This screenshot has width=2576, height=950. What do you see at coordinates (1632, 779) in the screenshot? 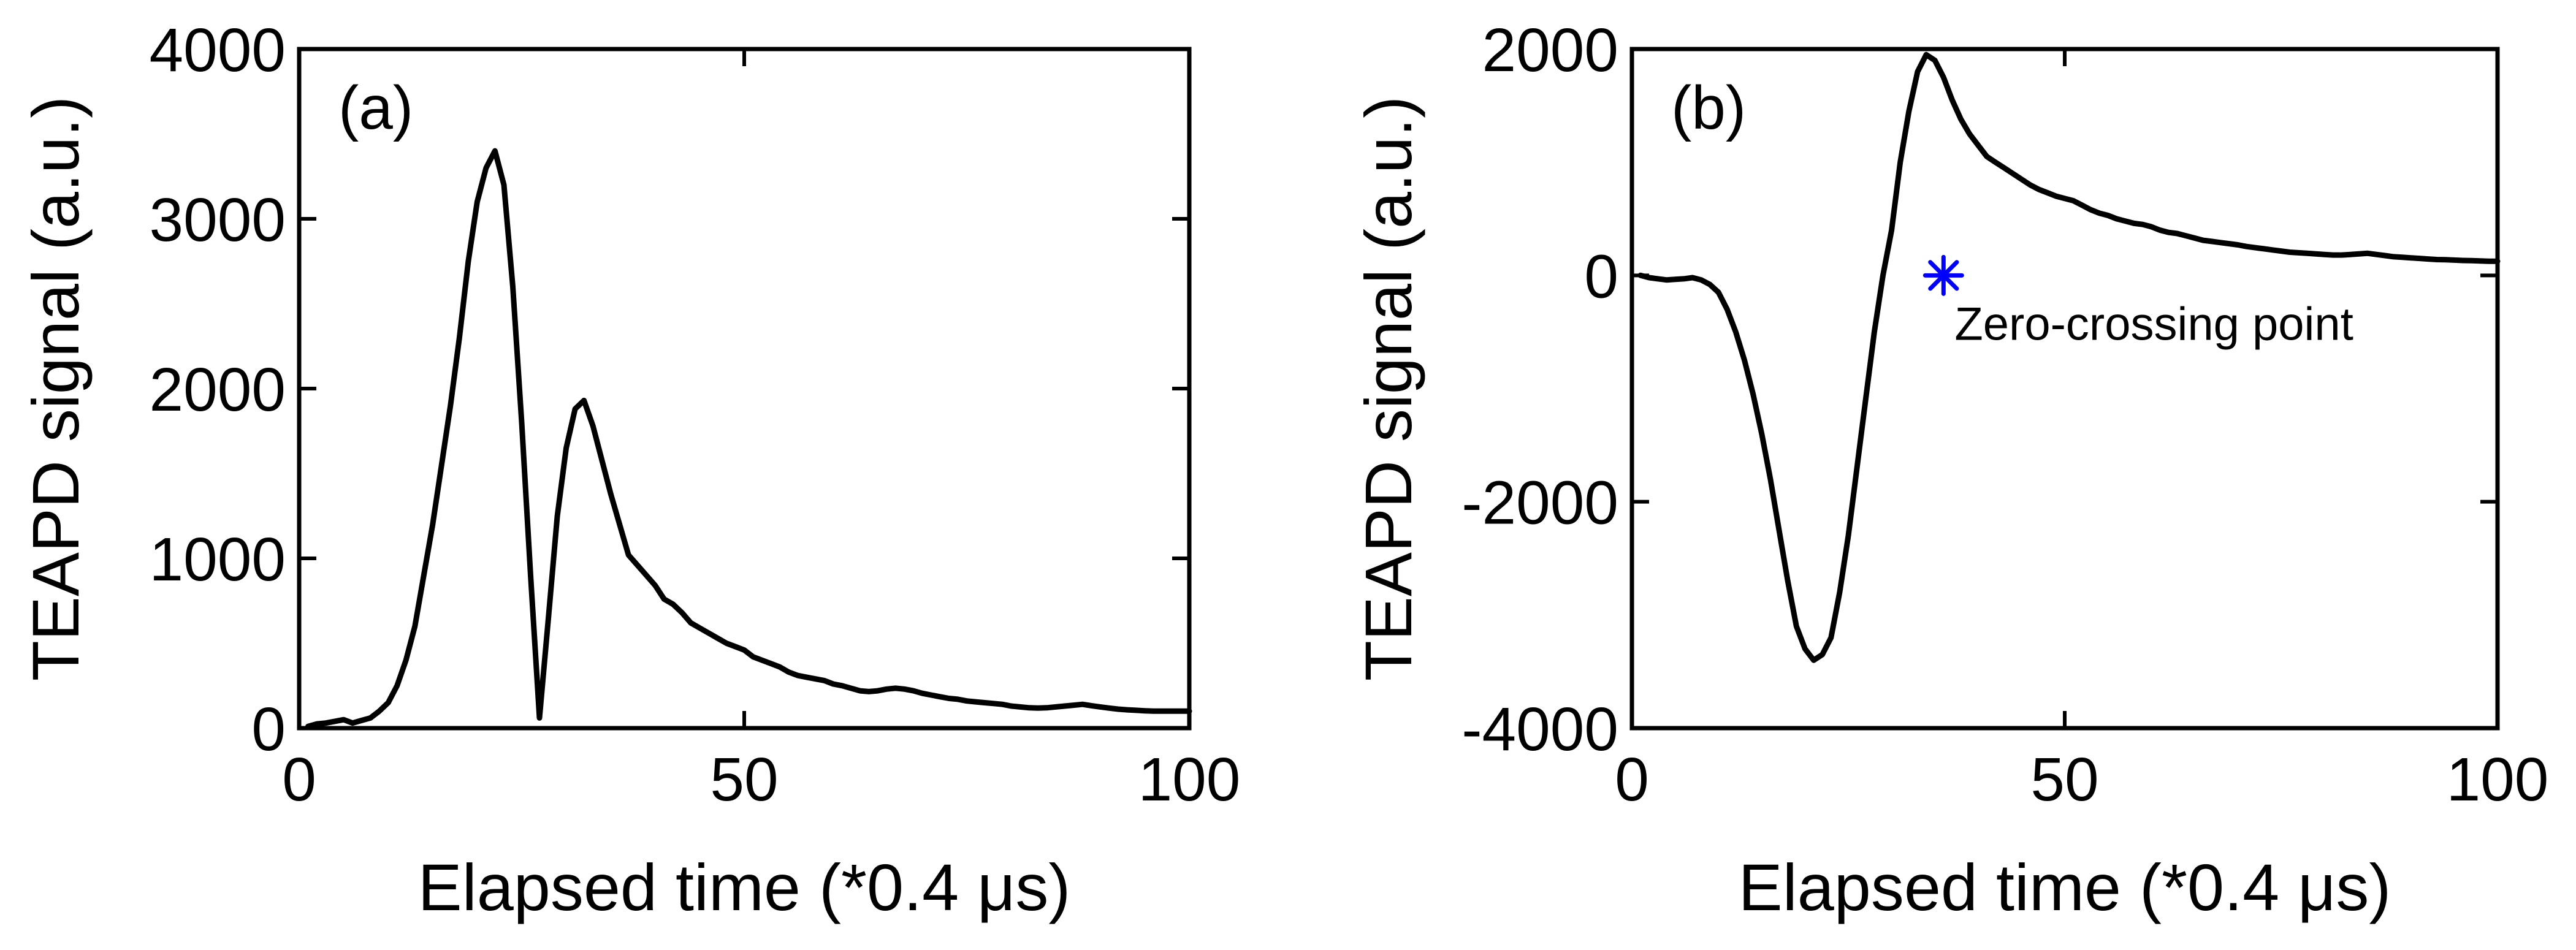
I see `panel-b-x-tick-label: 0` at bounding box center [1632, 779].